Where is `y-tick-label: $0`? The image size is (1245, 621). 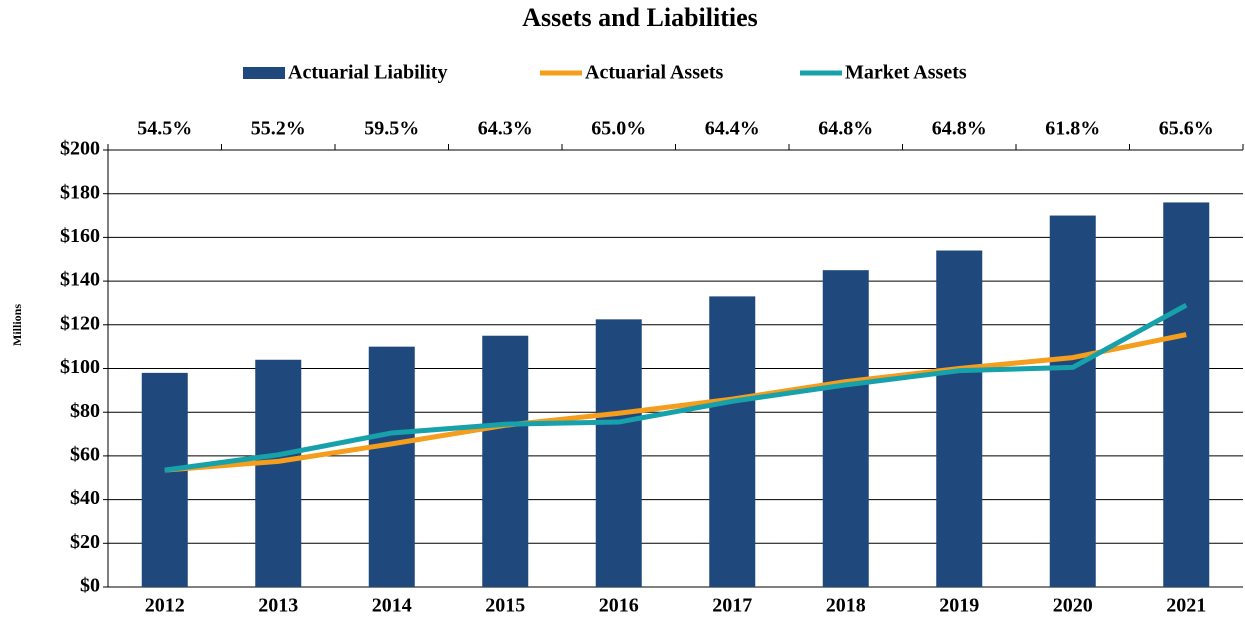
y-tick-label: $0 is located at coordinates (90, 586).